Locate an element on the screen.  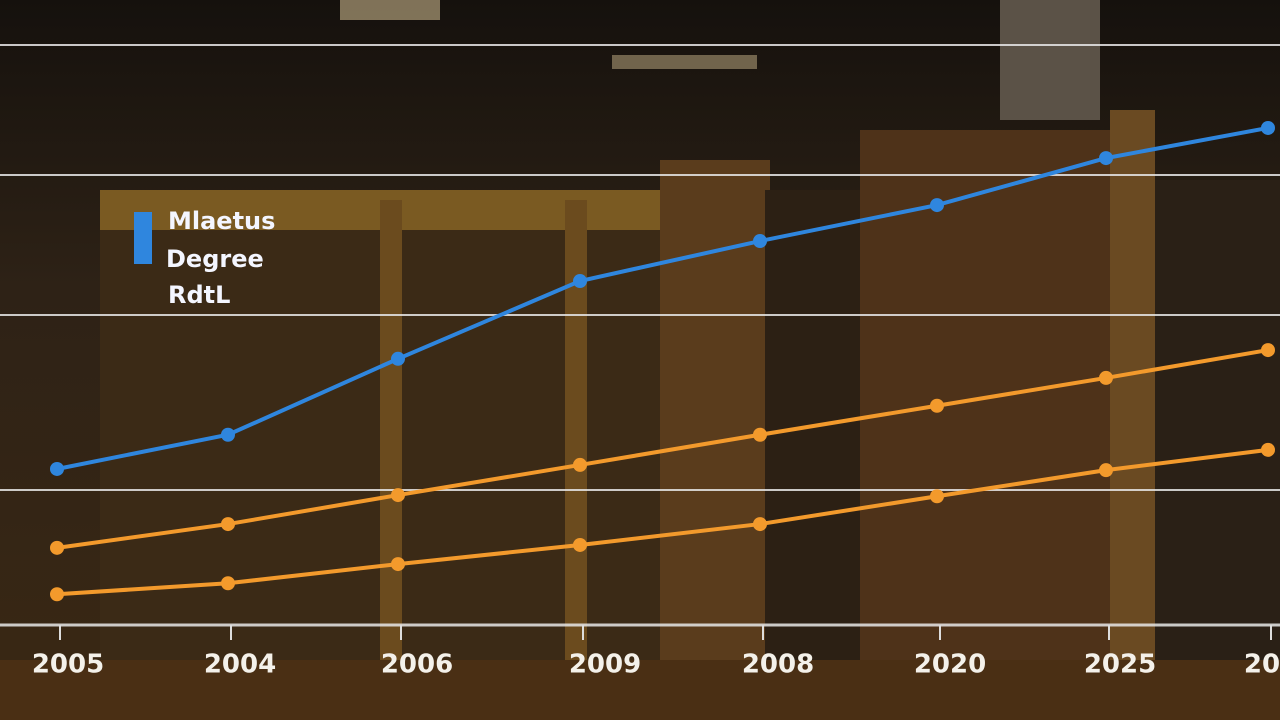
x-tick-label: 2025 is located at coordinates (1120, 665).